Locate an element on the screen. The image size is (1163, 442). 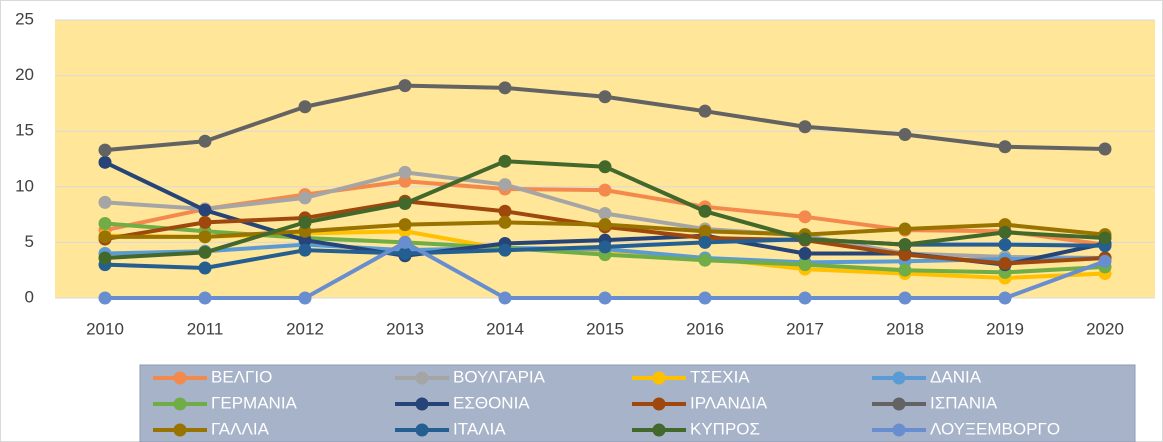
legend-label: ΙΣΠΑΝΙΑ is located at coordinates (964, 402).